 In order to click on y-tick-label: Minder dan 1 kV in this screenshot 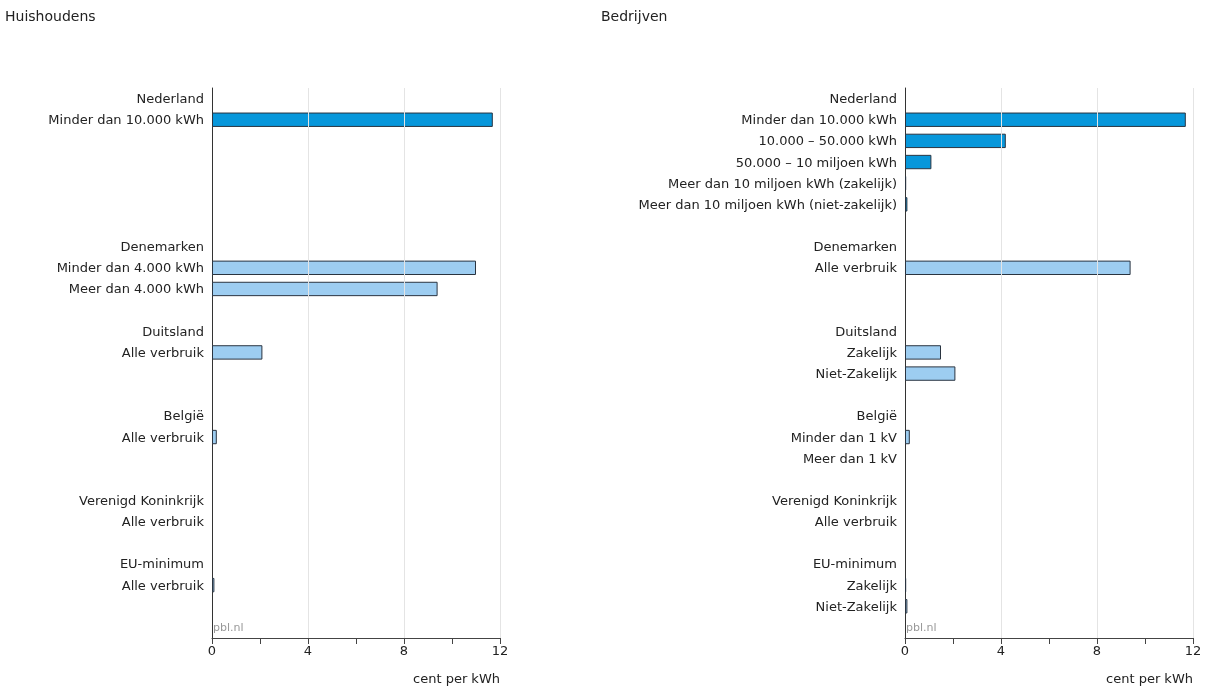, I will do `click(844, 437)`.